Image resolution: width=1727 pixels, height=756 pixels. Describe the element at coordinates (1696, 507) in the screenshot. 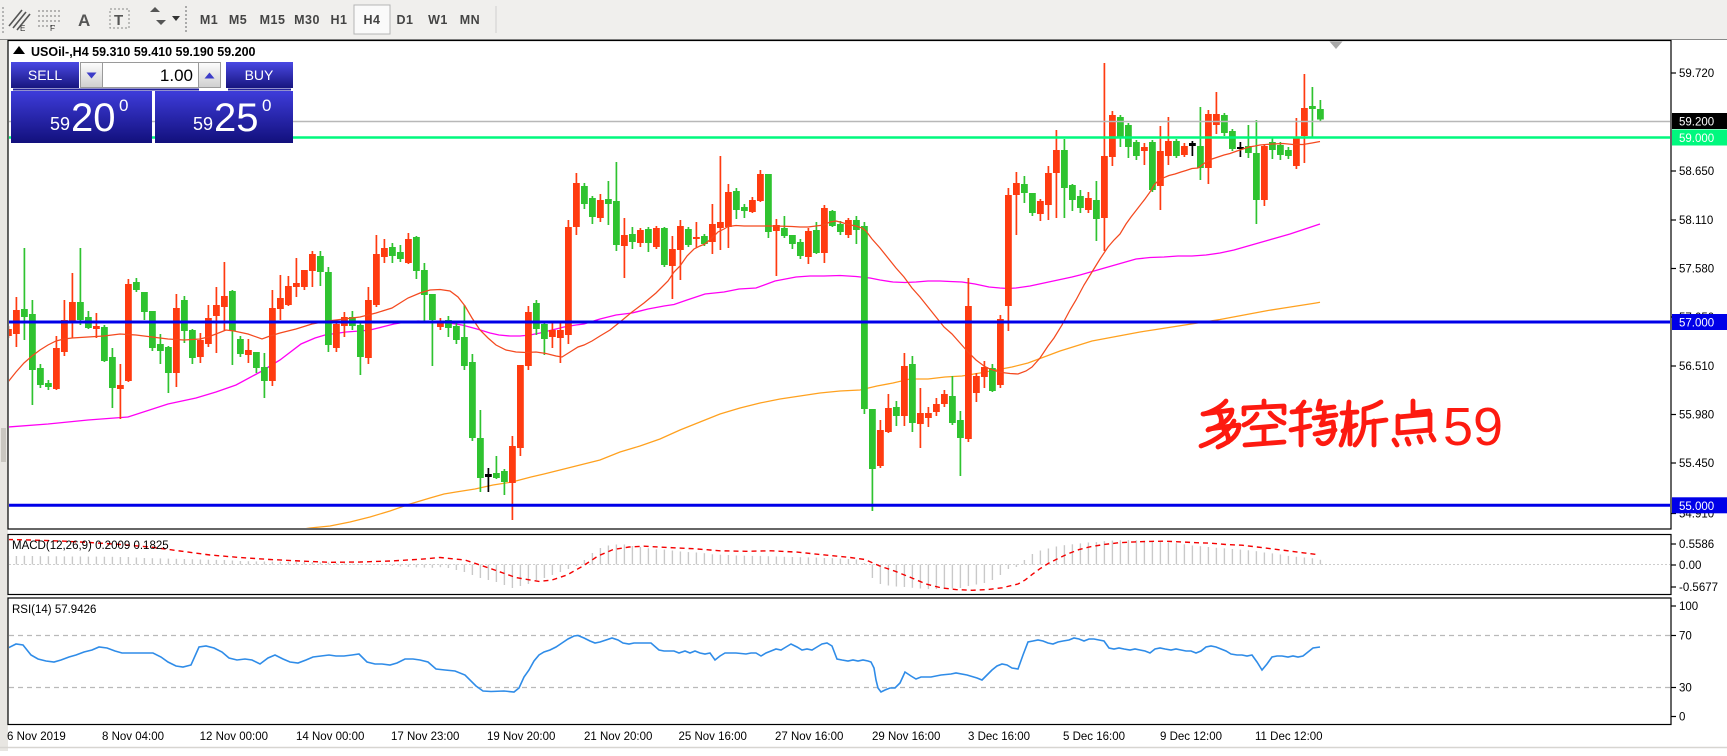

I see `svg-text: 55.000` at that location.